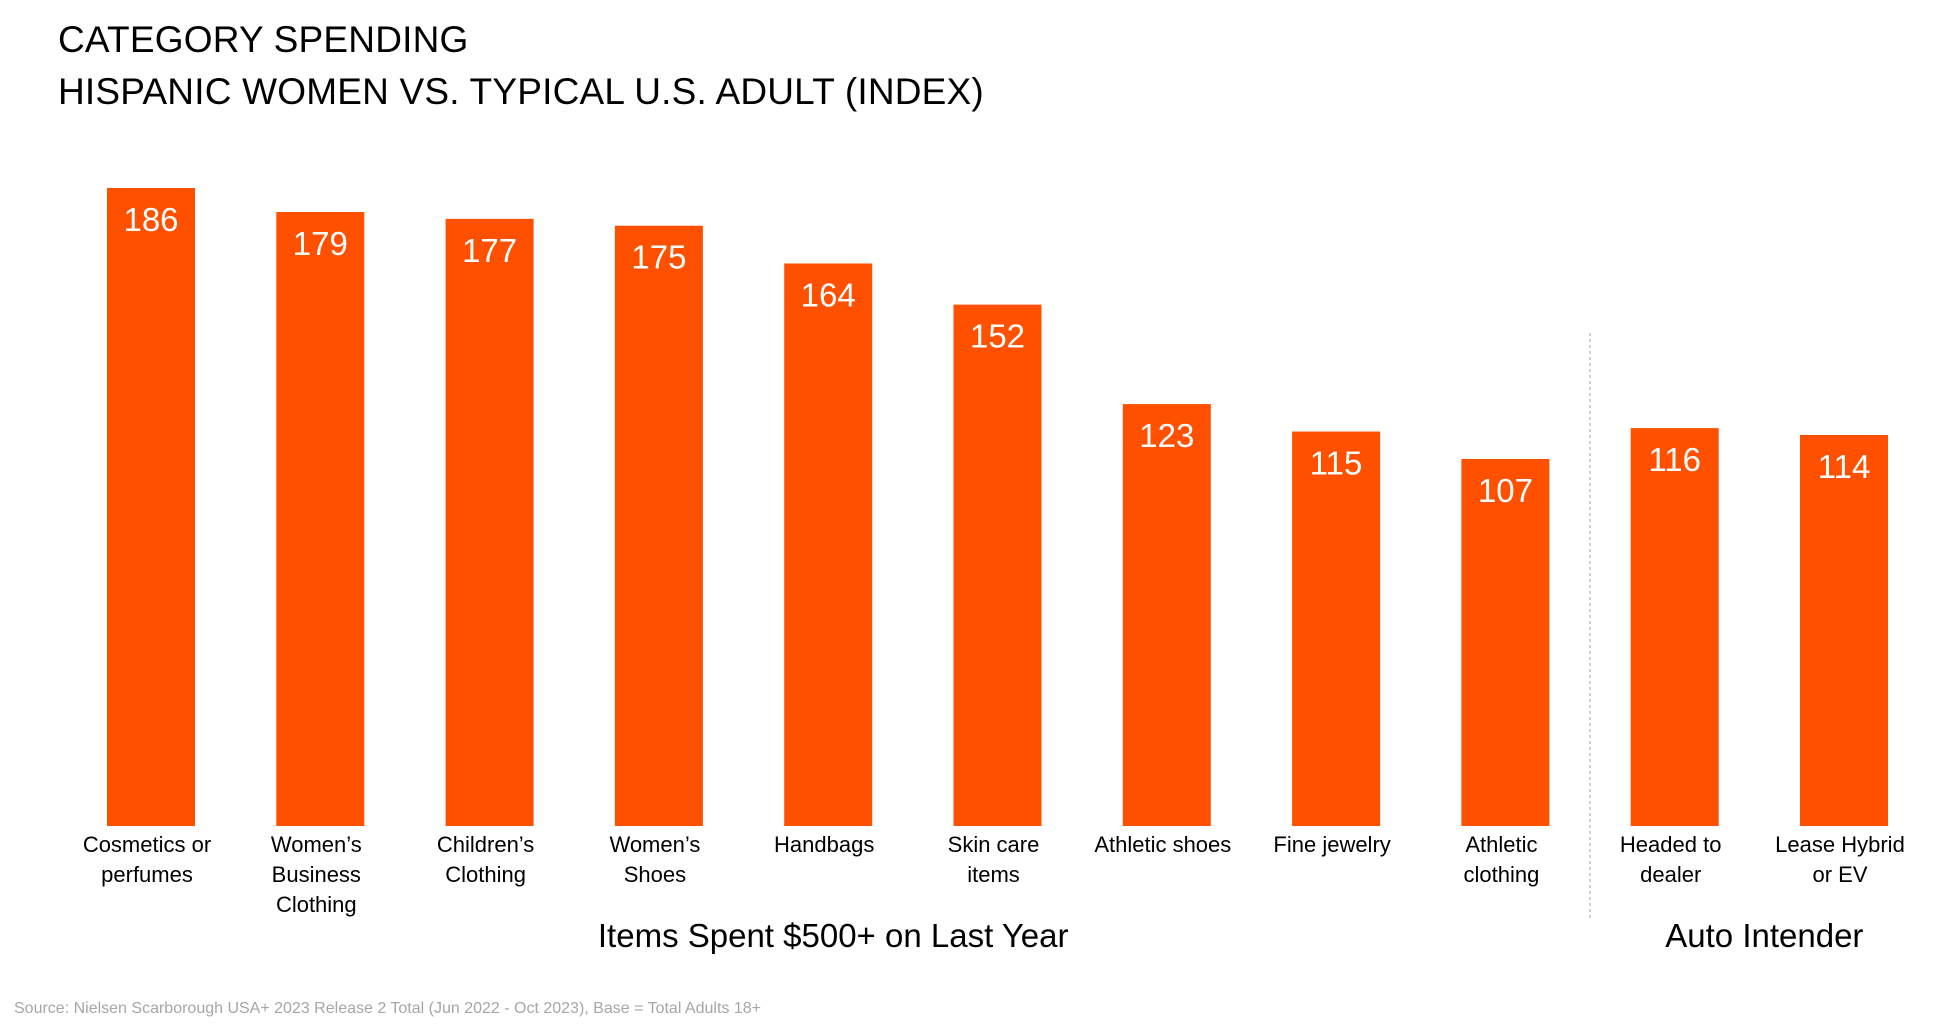 Image resolution: width=1944 pixels, height=1029 pixels. What do you see at coordinates (1331, 844) in the screenshot?
I see `category-label: Fine jewelry` at bounding box center [1331, 844].